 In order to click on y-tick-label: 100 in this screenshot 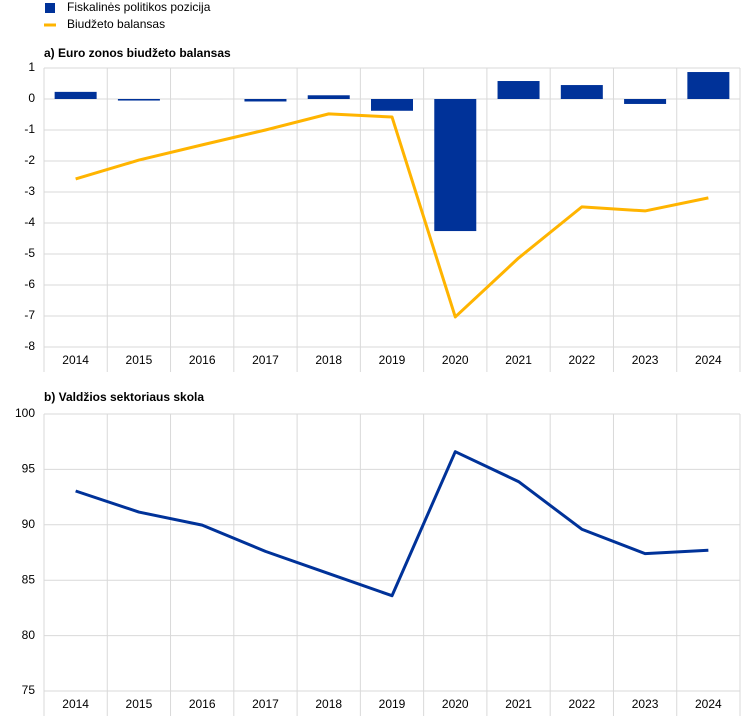, I will do `click(25, 413)`.